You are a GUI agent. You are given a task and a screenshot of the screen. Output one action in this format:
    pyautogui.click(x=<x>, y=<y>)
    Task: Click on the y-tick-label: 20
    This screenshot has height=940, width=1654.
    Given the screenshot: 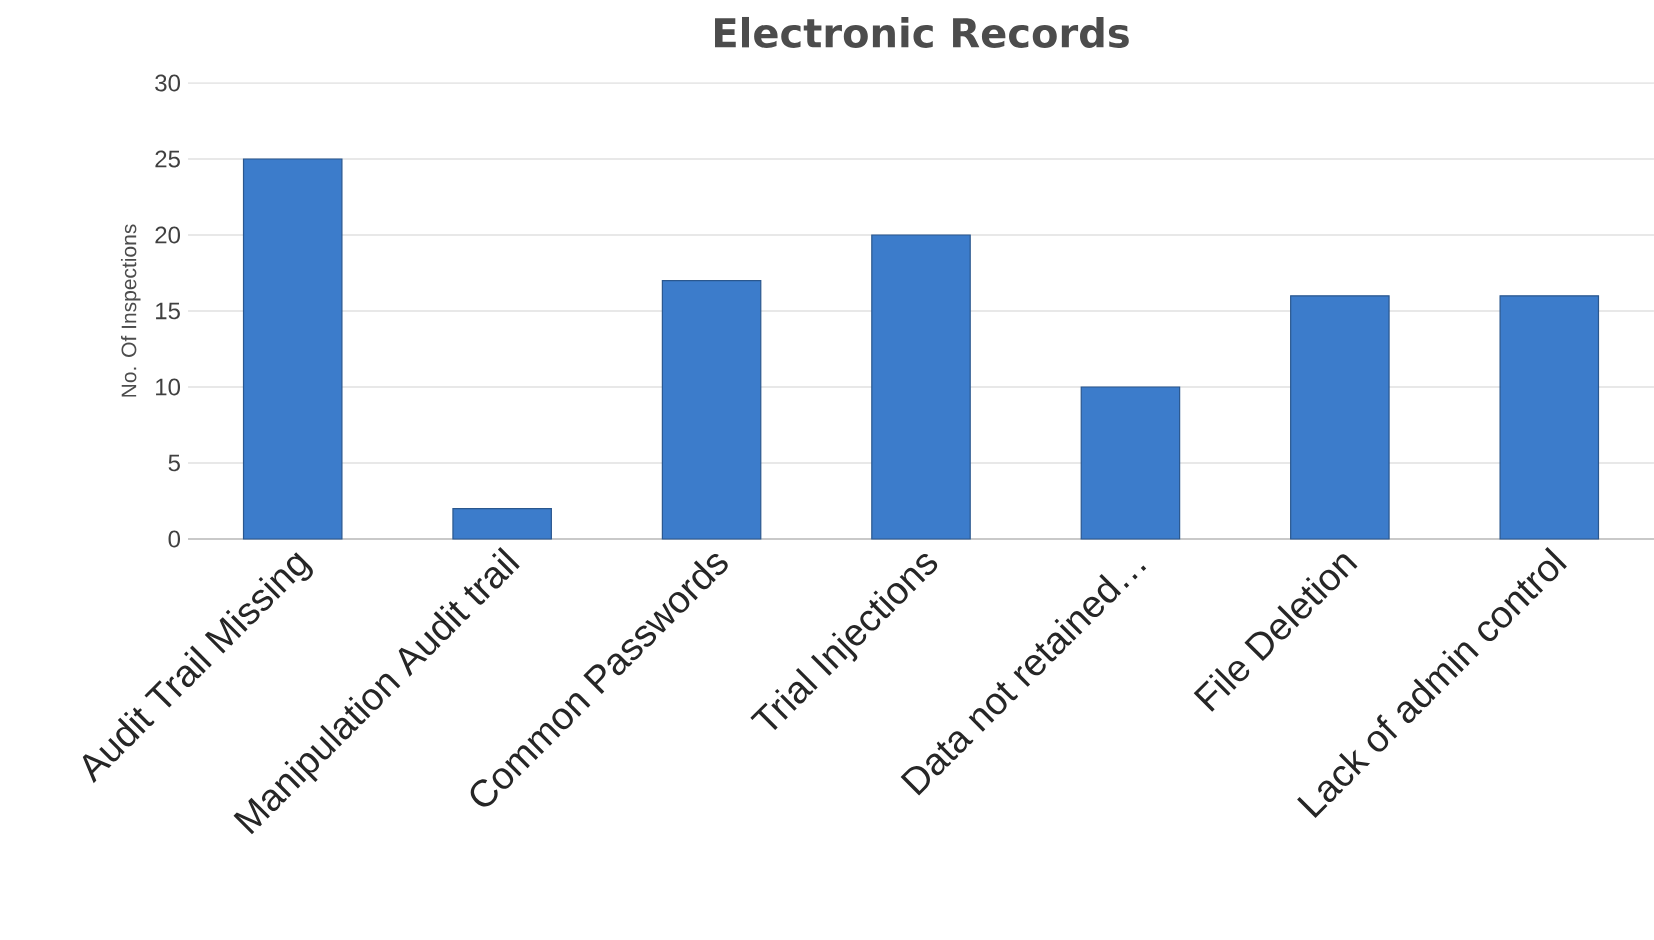 What is the action you would take?
    pyautogui.click(x=168, y=235)
    